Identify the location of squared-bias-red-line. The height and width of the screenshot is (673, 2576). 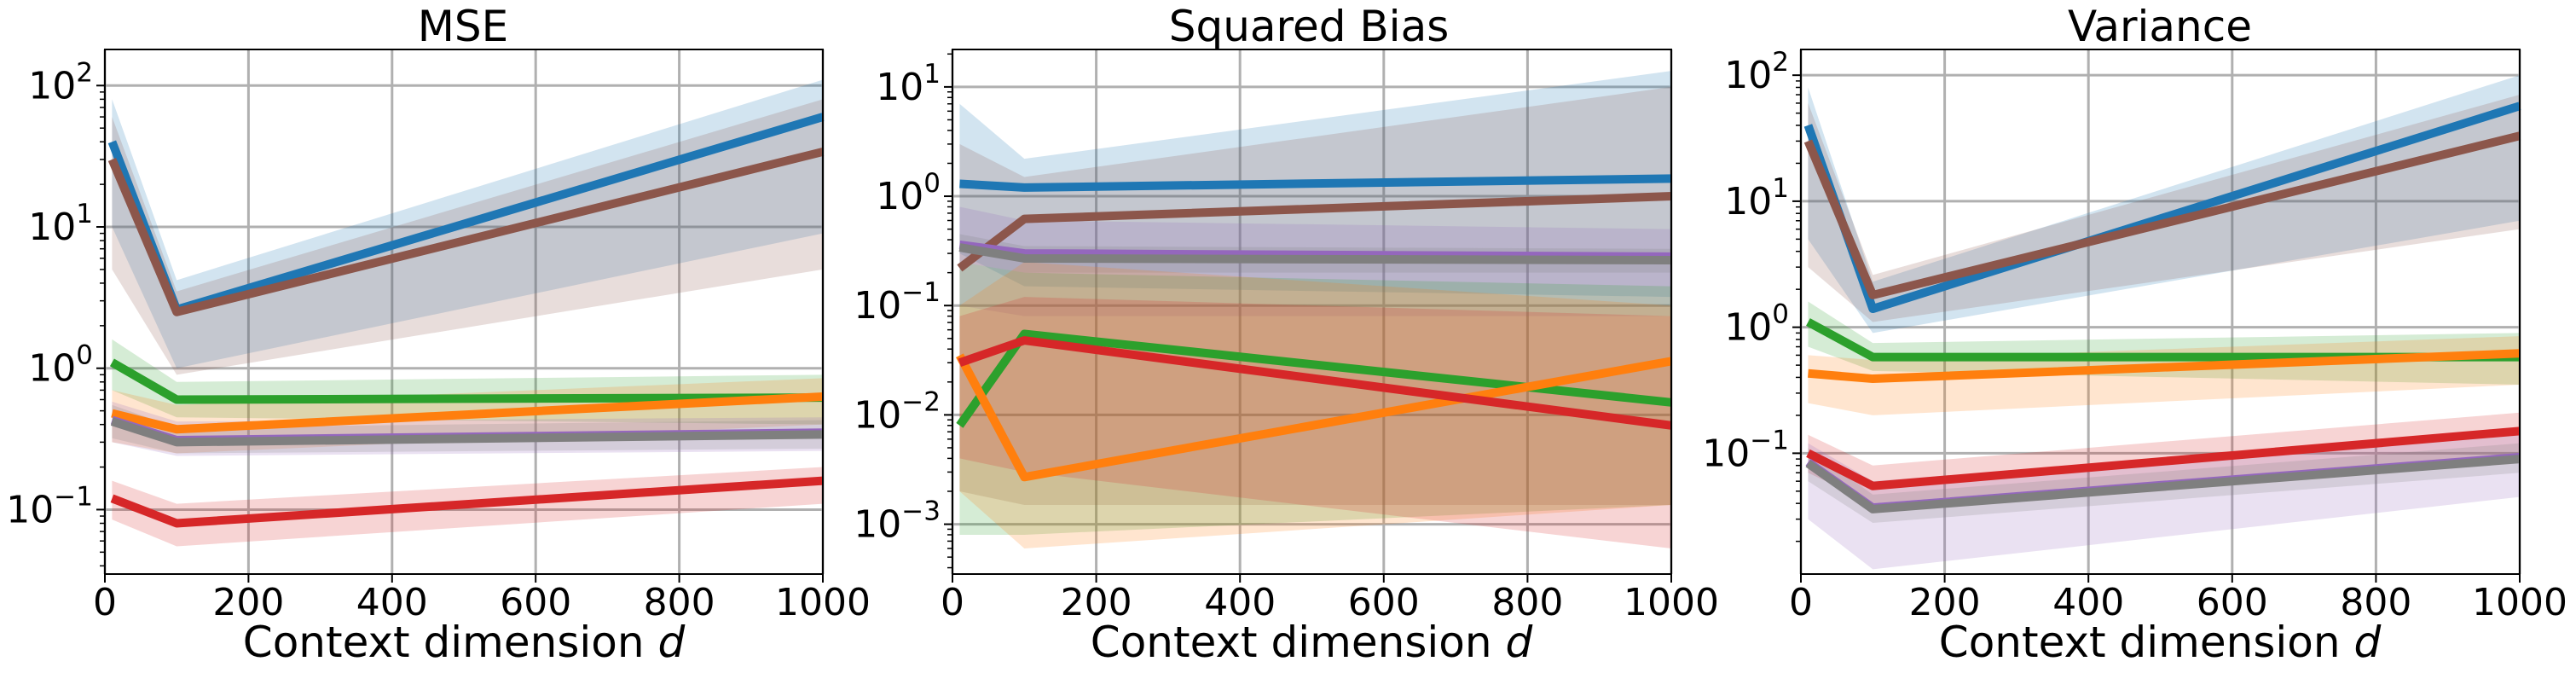
(1315, 383).